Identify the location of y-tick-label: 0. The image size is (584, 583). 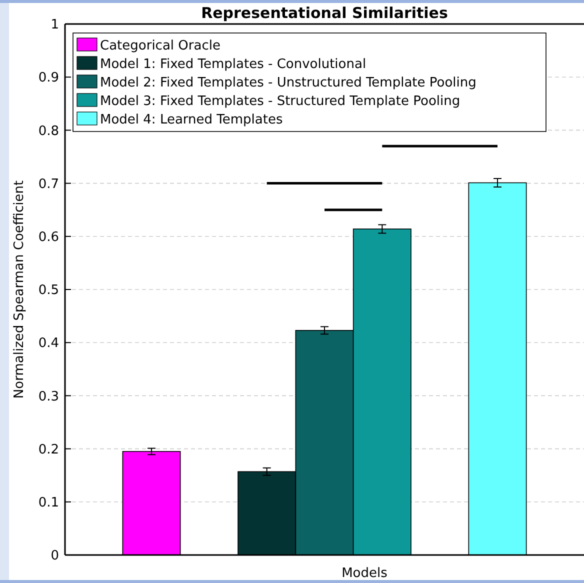
(54, 556).